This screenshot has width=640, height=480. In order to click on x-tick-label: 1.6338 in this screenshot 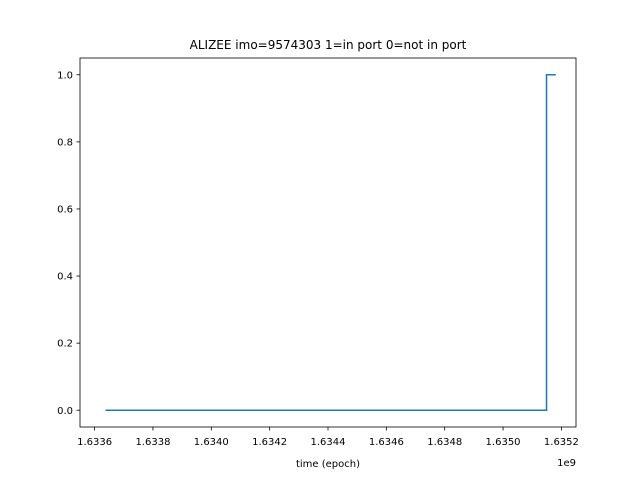, I will do `click(152, 442)`.